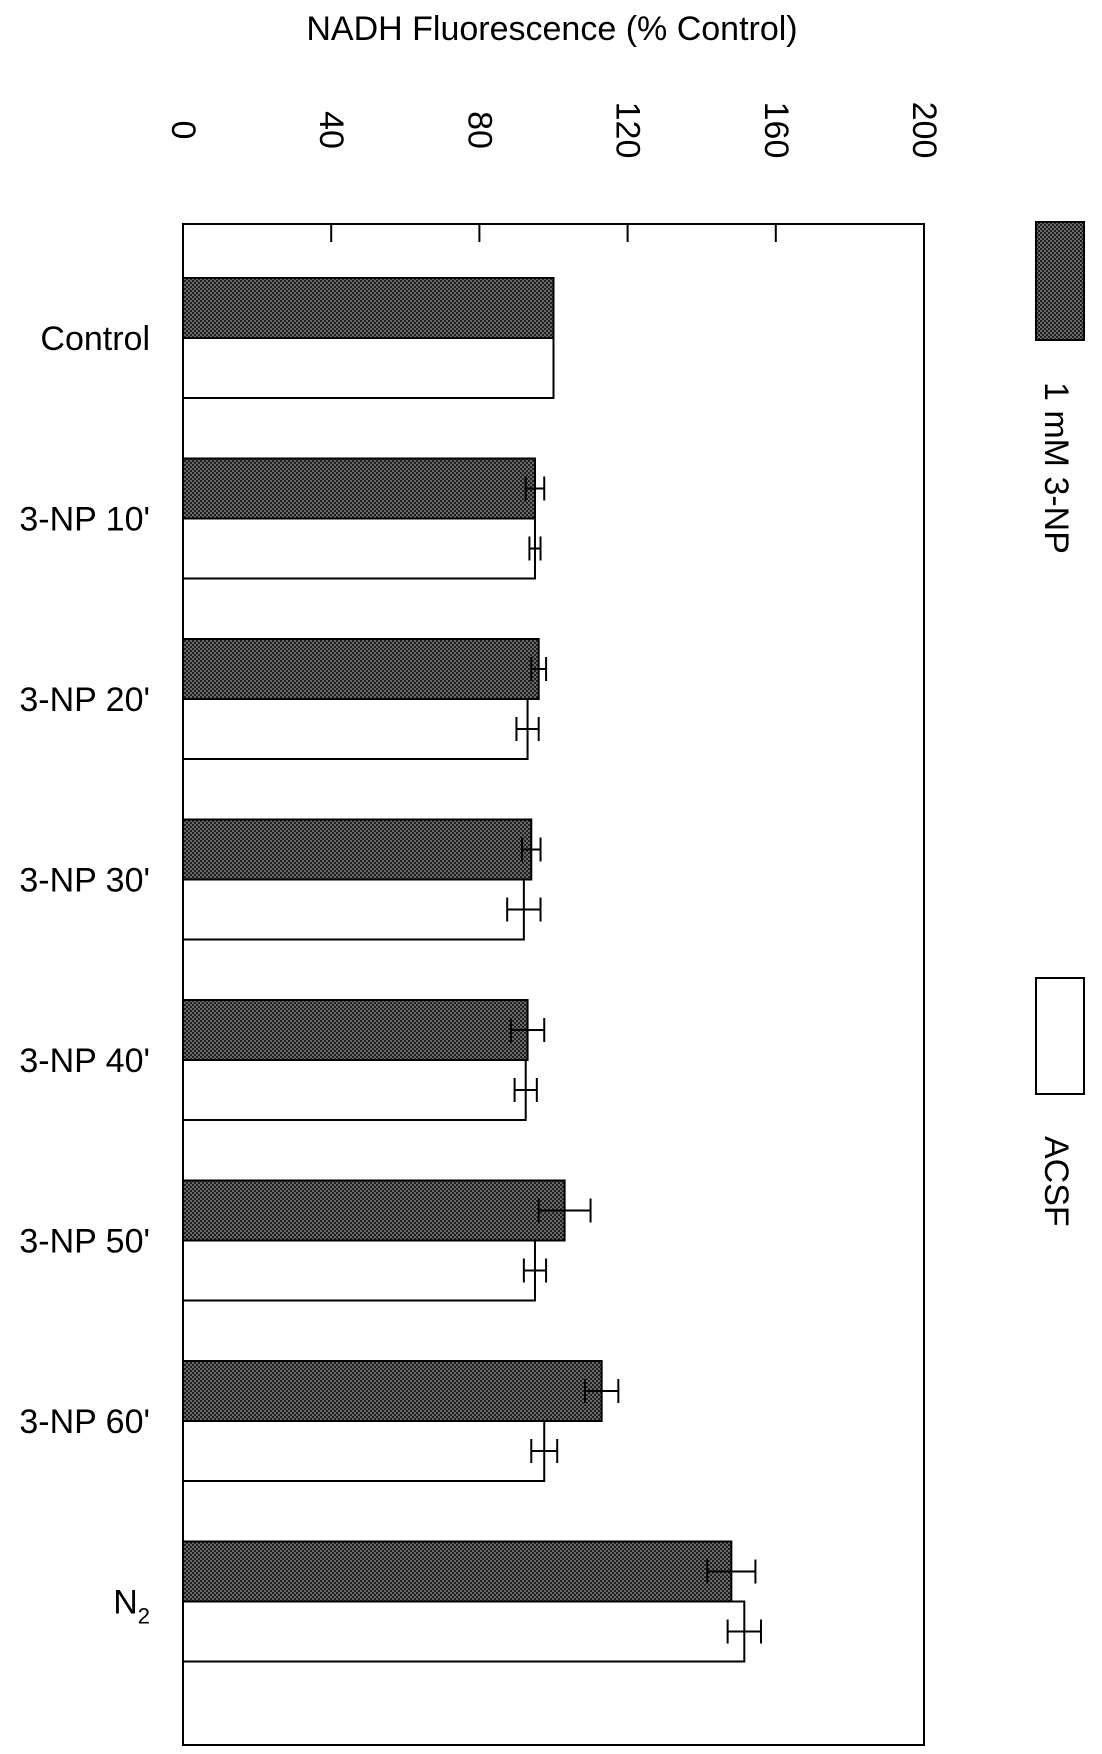 This screenshot has width=1102, height=1754. I want to click on category-label: Control, so click(95, 339).